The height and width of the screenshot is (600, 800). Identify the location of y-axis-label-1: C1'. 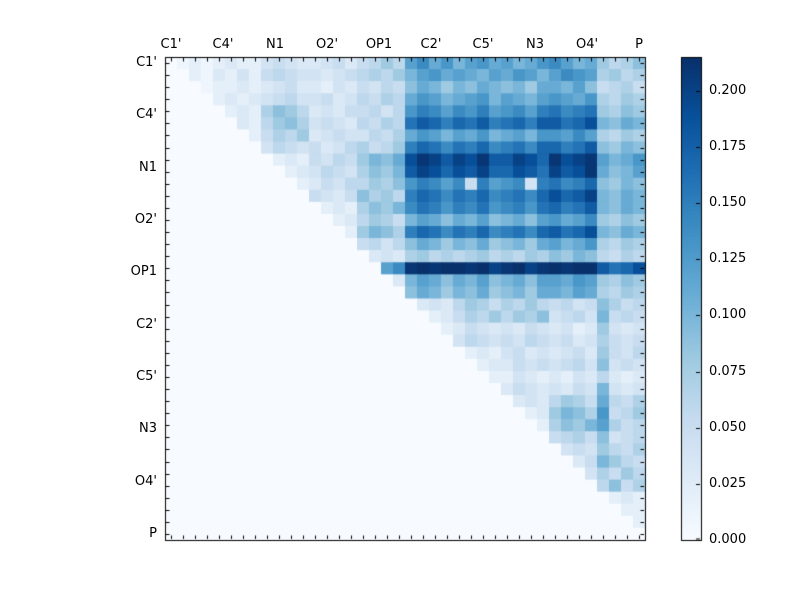
(146, 63).